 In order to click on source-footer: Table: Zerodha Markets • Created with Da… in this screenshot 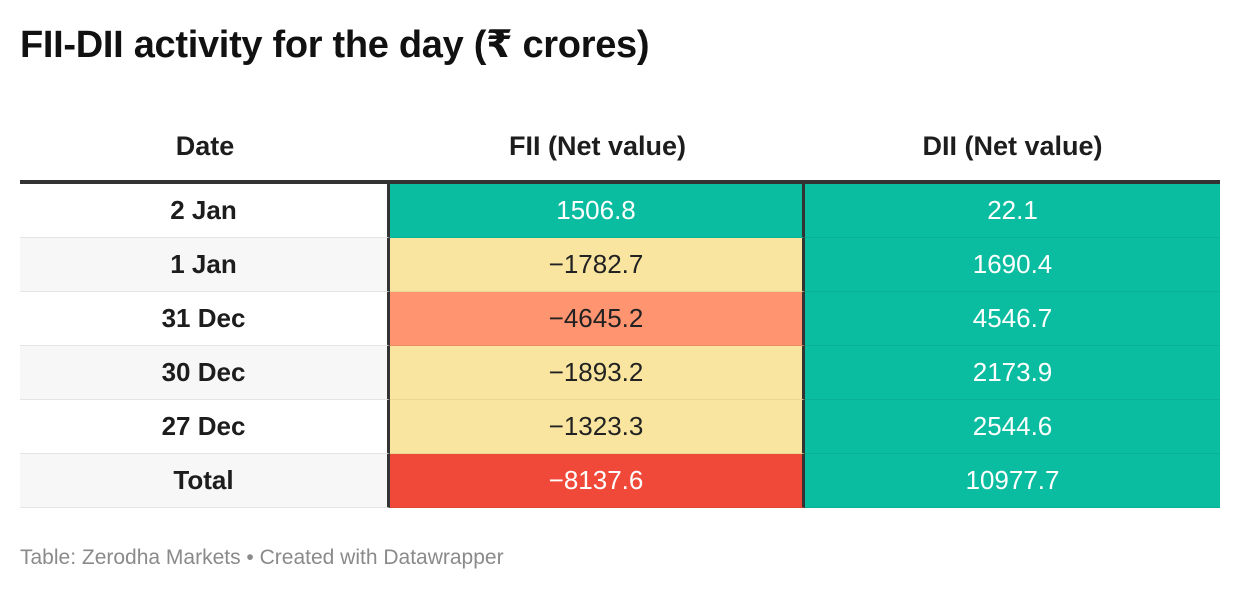, I will do `click(262, 557)`.